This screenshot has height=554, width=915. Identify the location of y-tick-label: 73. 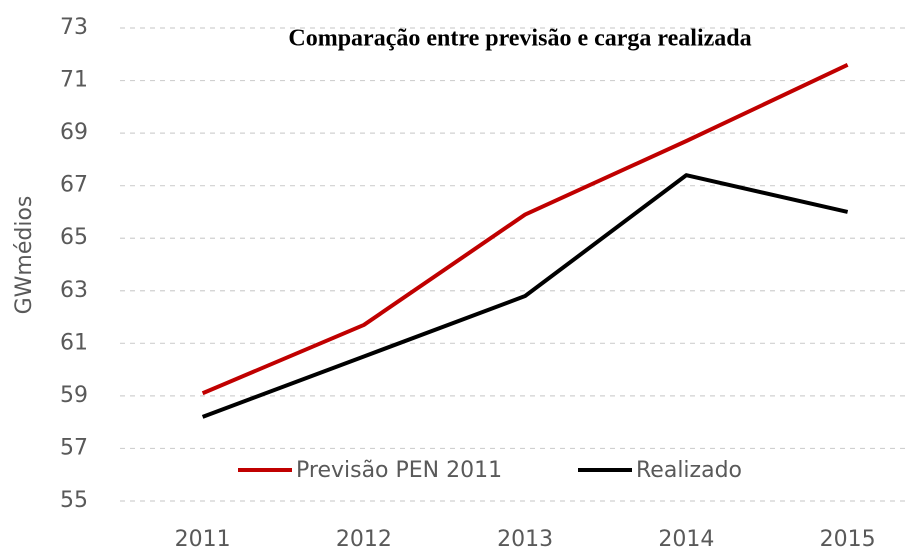
(74, 27).